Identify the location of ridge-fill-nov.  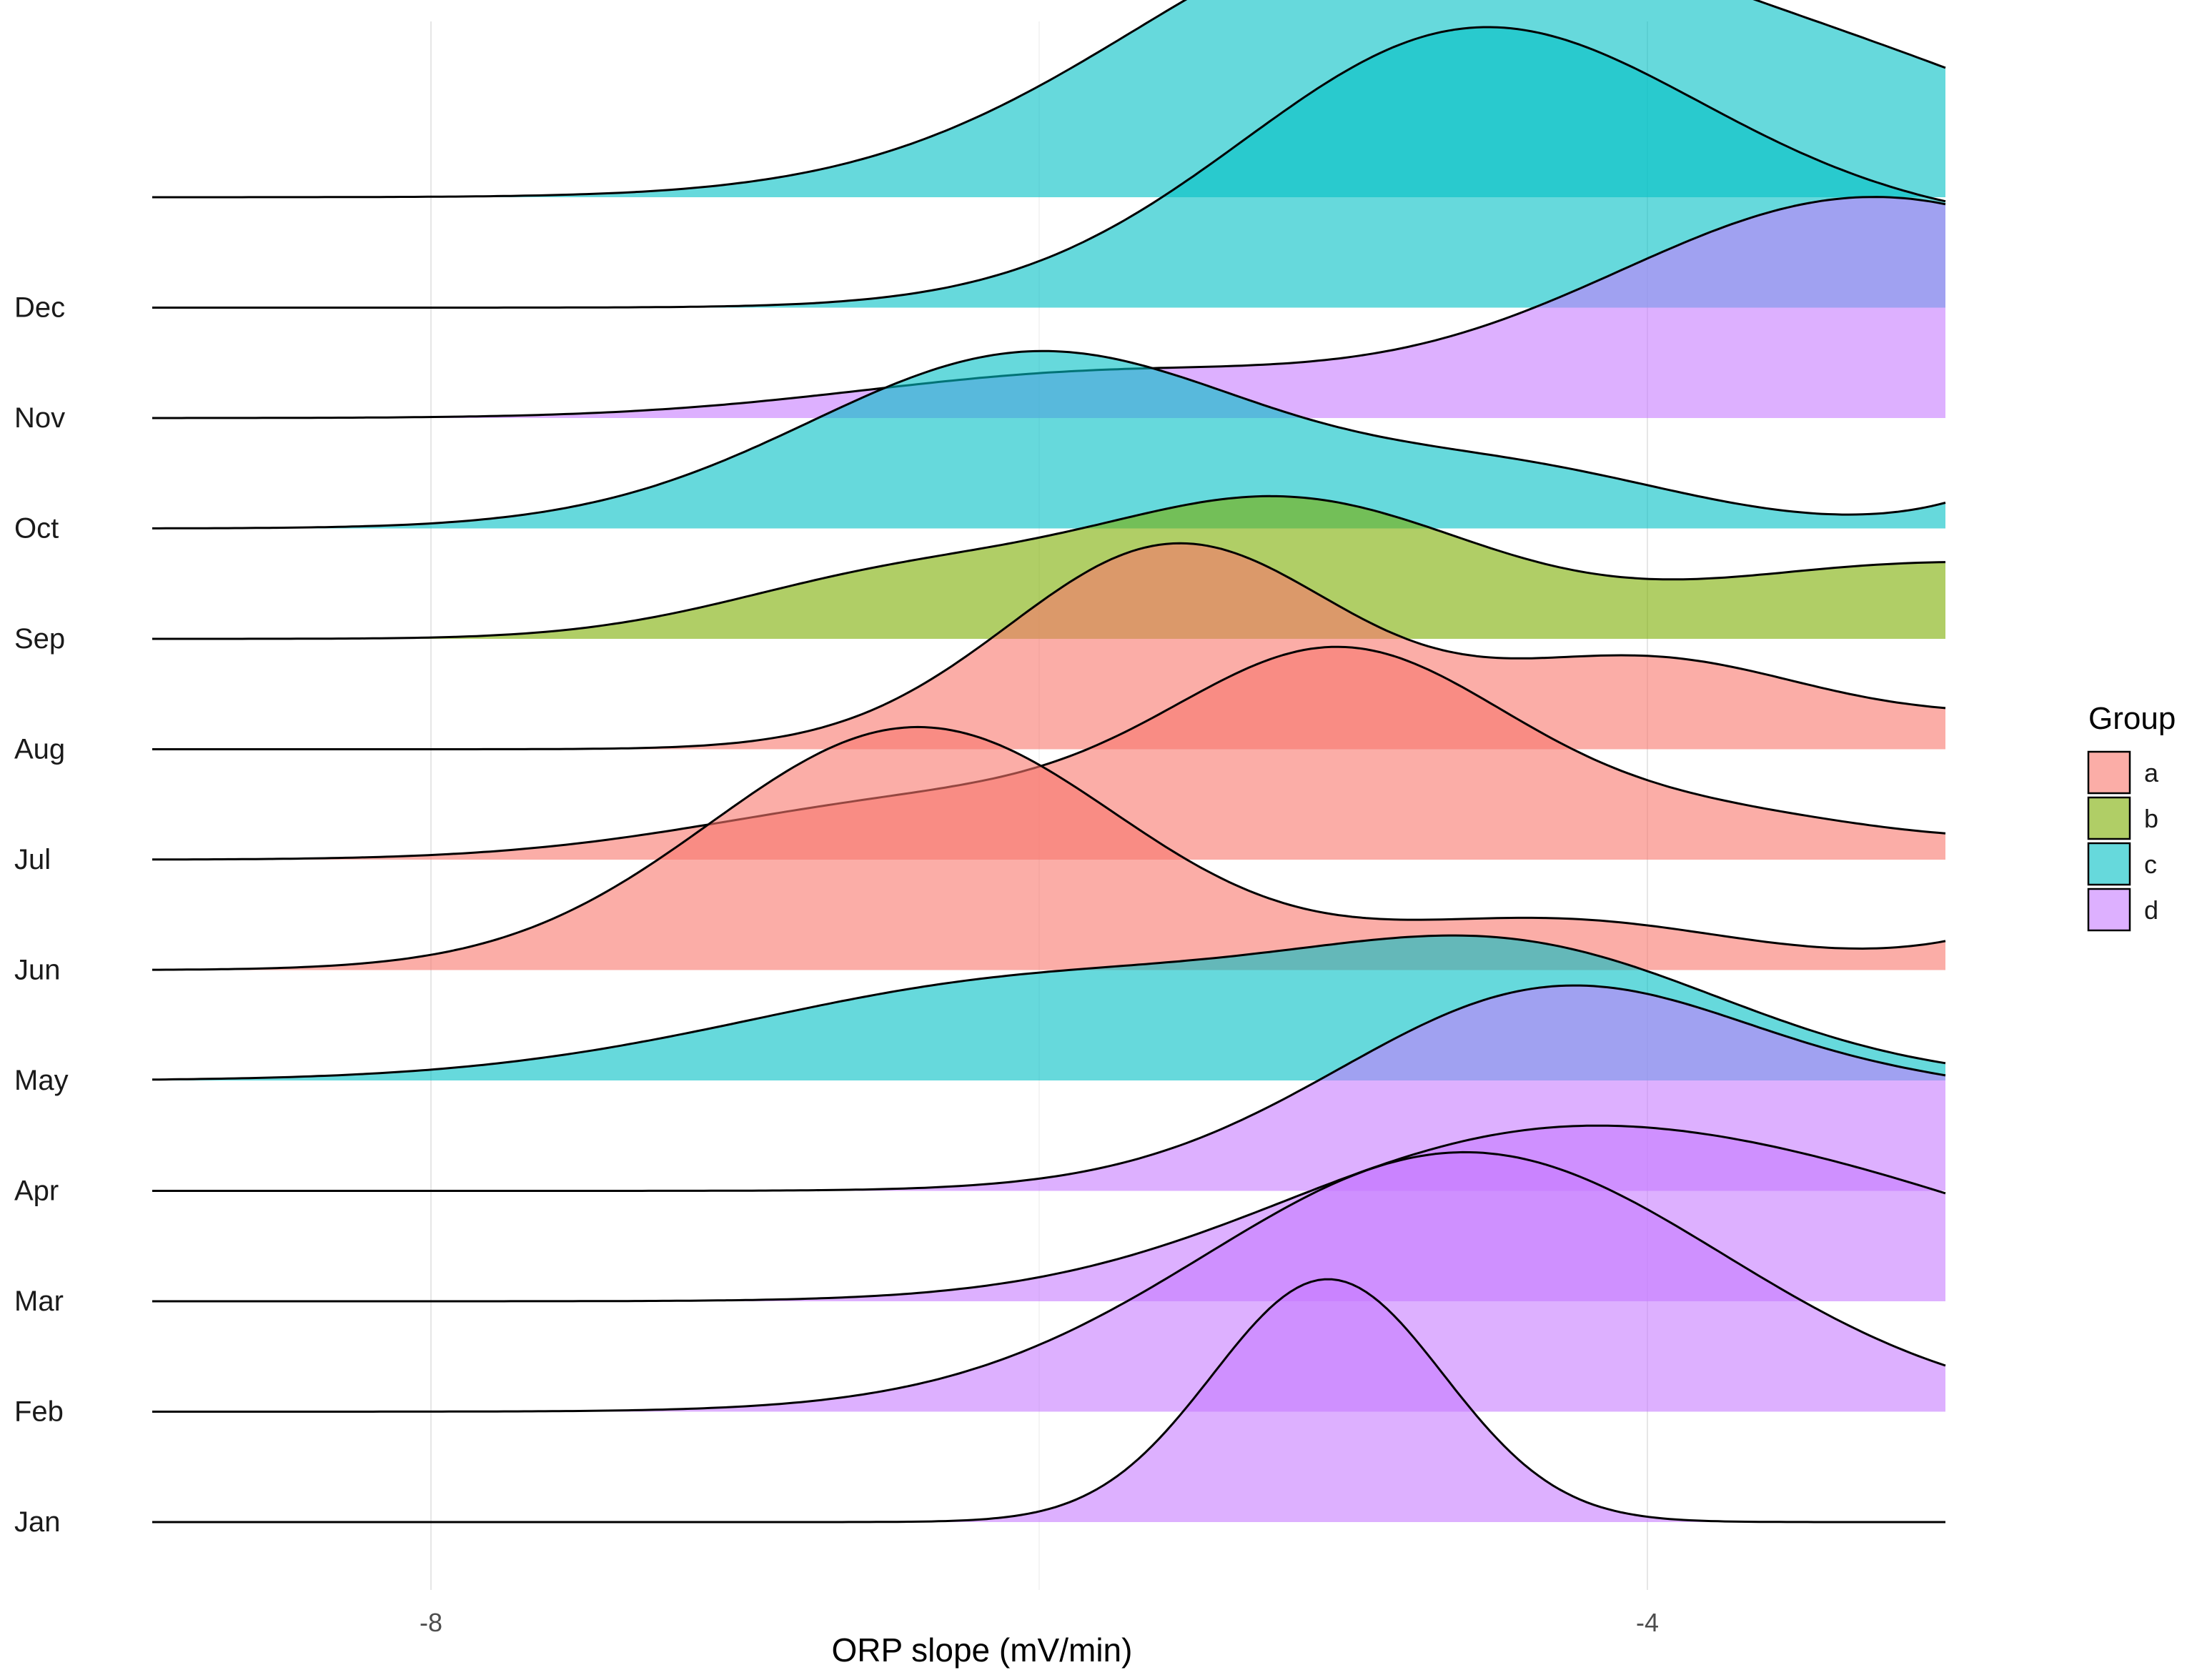
(1048, 307).